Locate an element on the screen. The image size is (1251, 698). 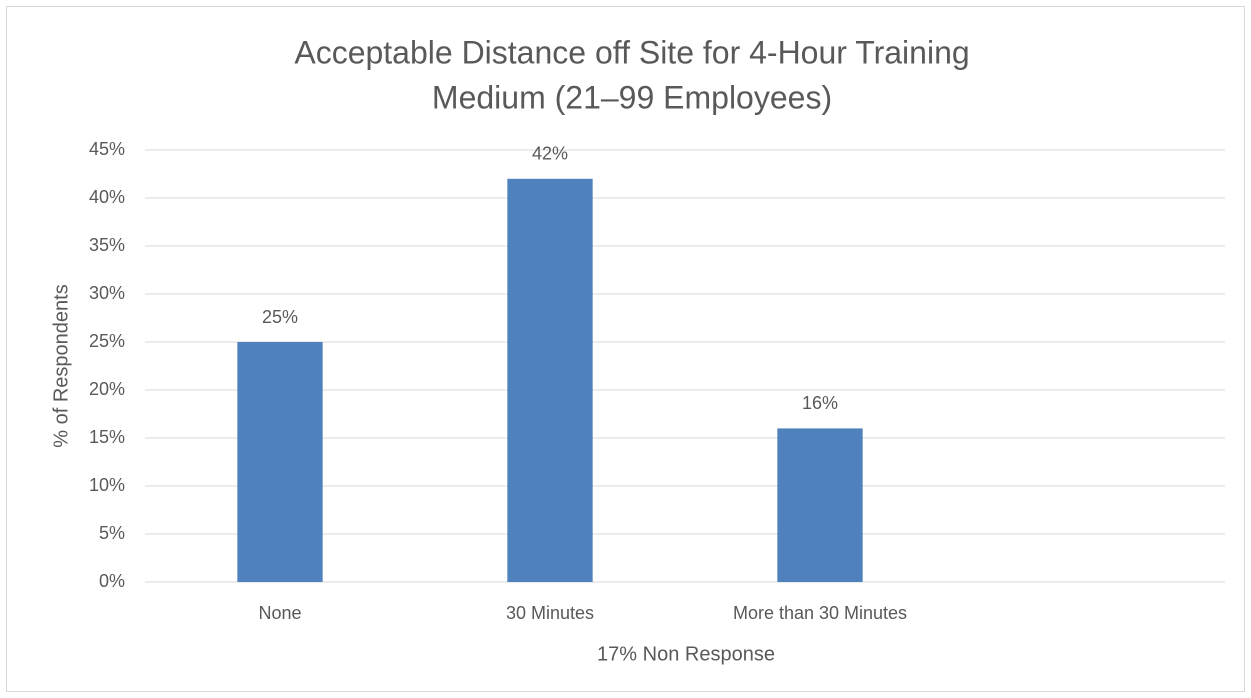
data-label: 25% is located at coordinates (280, 317).